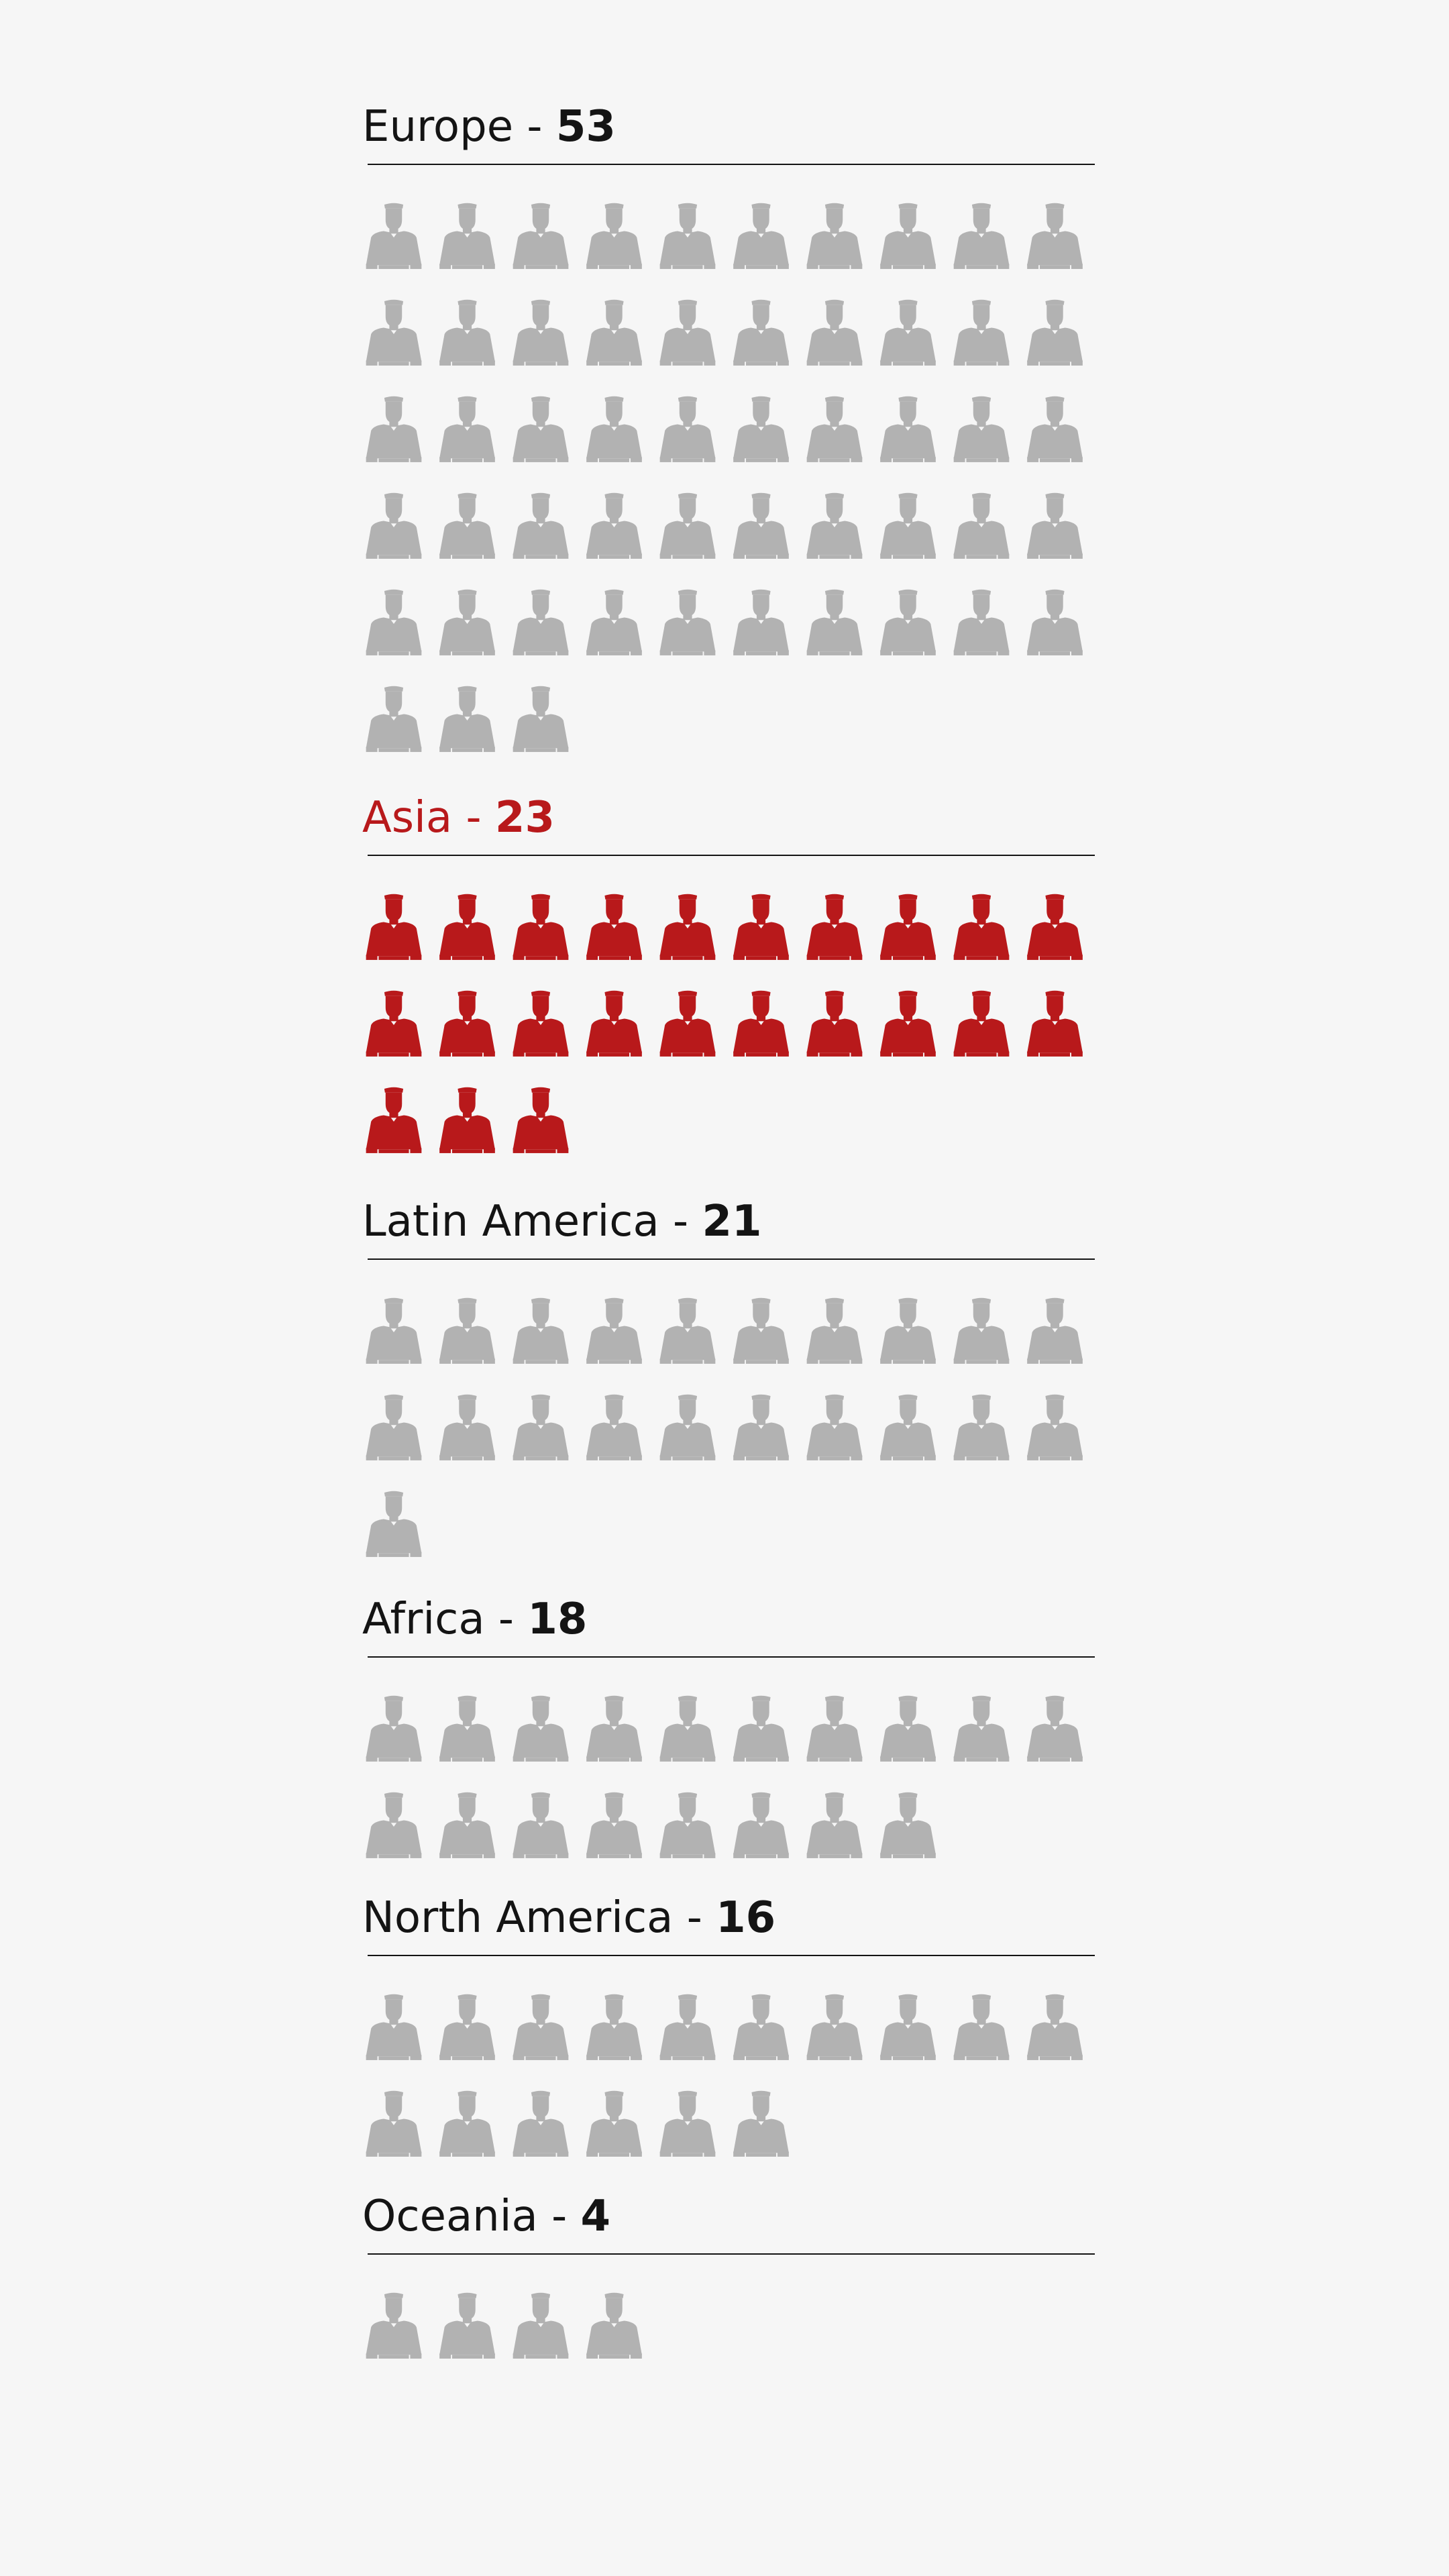 Image resolution: width=1449 pixels, height=2576 pixels. Describe the element at coordinates (745, 1918) in the screenshot. I see `region-count-label: 16` at that location.